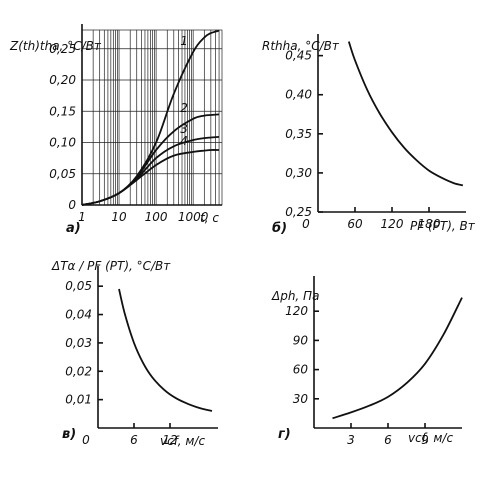 The width and height of the screenshot is (504, 480). What do you see at coordinates (279, 228) in the screenshot?
I see `panel-label: б)` at bounding box center [279, 228].